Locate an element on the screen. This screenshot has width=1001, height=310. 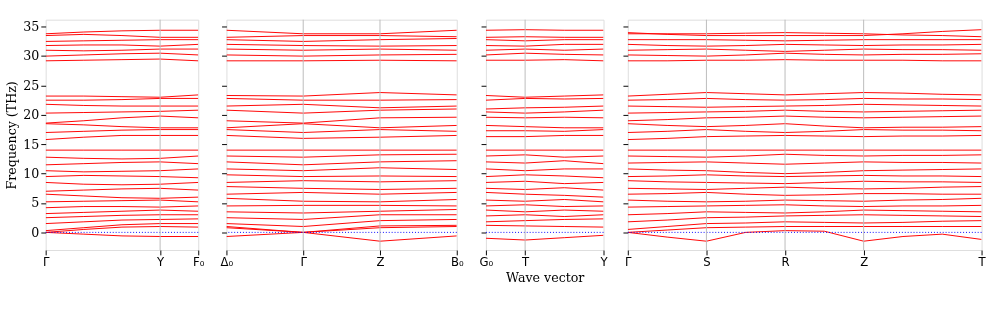
x-tick-label: B₀ is located at coordinates (457, 262).